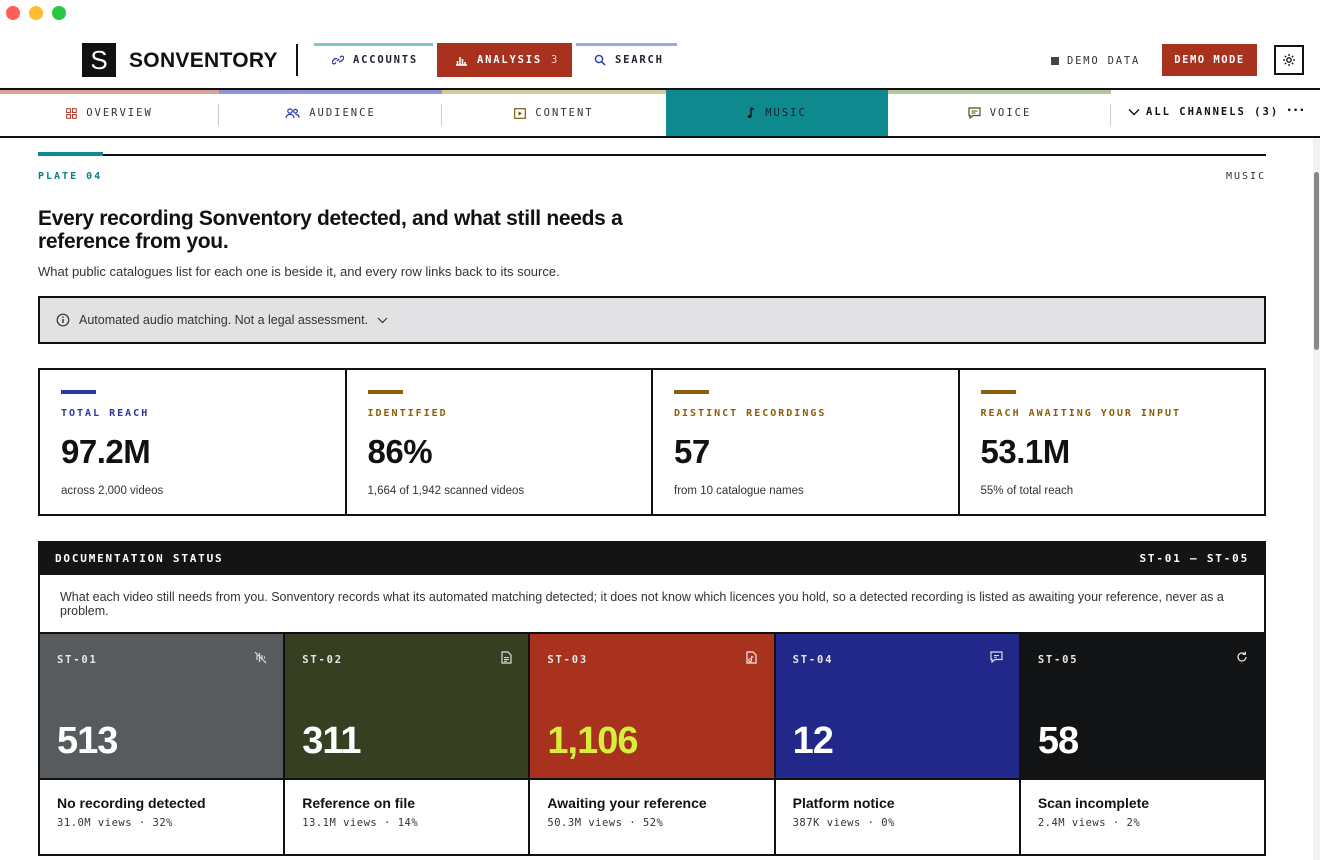  I want to click on status-title: No recording detected, so click(131, 803).